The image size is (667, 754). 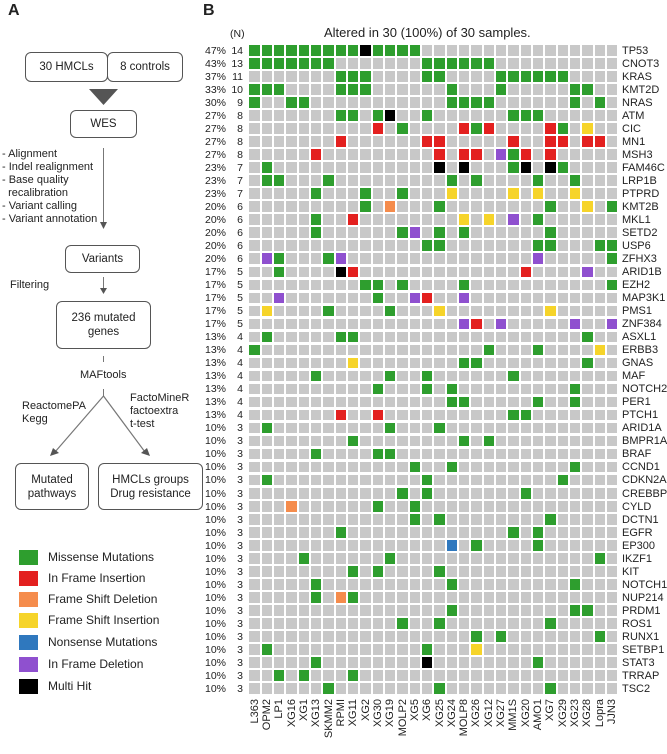 I want to click on gene-percent: 43%, so click(x=216, y=63).